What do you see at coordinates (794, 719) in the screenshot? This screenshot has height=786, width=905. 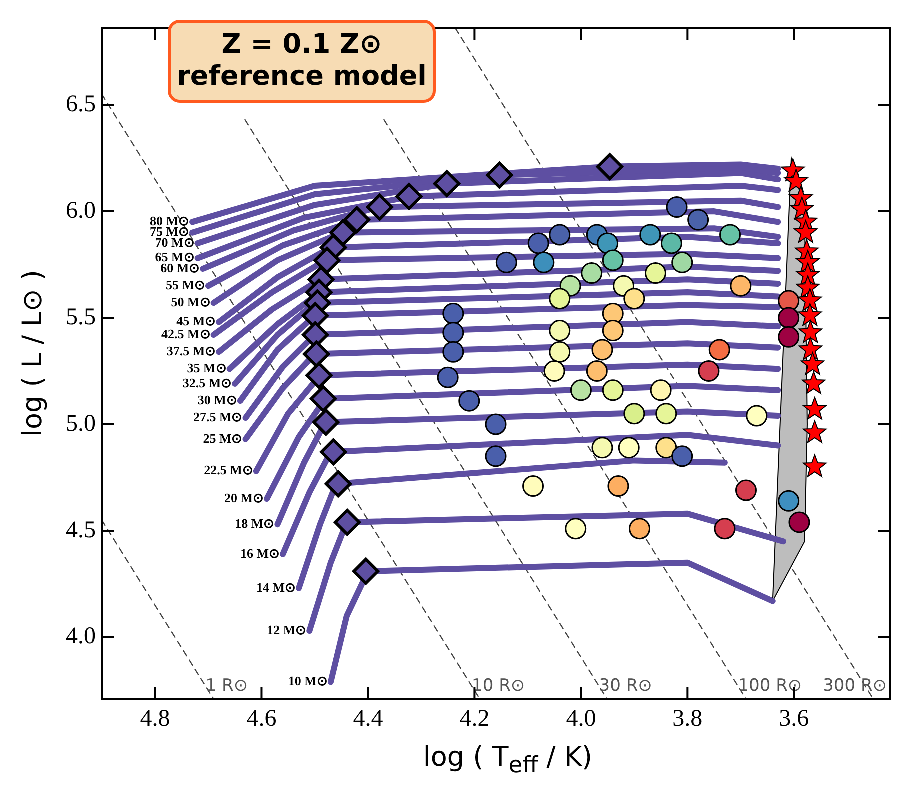 I see `x-tick-label: 3.6` at bounding box center [794, 719].